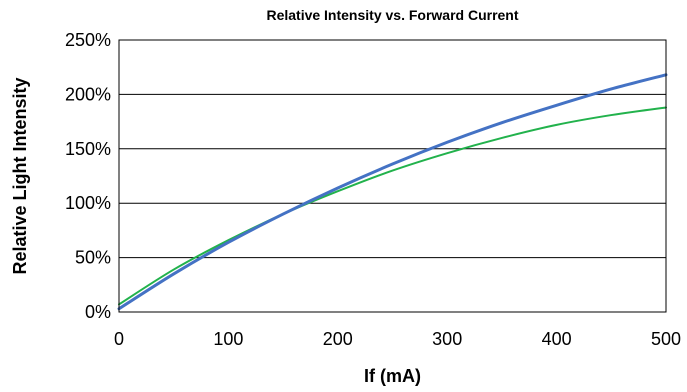 Image resolution: width=687 pixels, height=392 pixels. What do you see at coordinates (557, 339) in the screenshot?
I see `x-tick-label: 400` at bounding box center [557, 339].